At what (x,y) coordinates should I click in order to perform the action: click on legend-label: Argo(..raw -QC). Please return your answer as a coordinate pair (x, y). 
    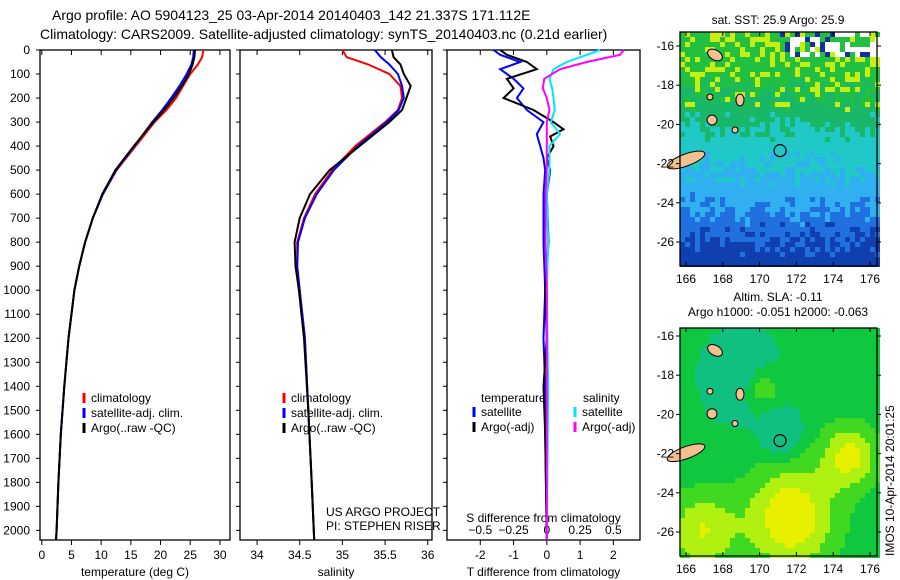
    Looking at the image, I should click on (133, 428).